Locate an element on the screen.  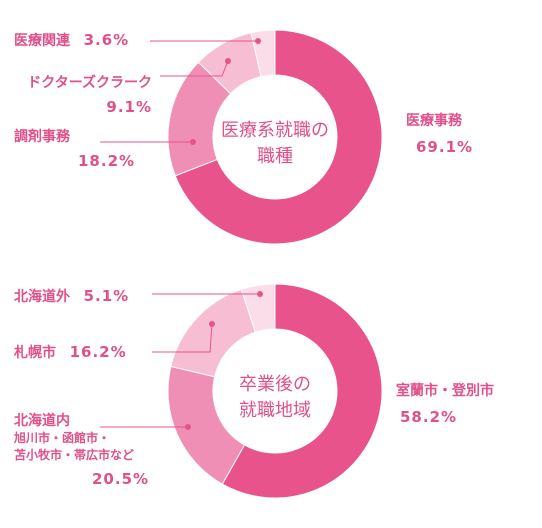
chart2-title-line2: 就職地域 is located at coordinates (275, 410).